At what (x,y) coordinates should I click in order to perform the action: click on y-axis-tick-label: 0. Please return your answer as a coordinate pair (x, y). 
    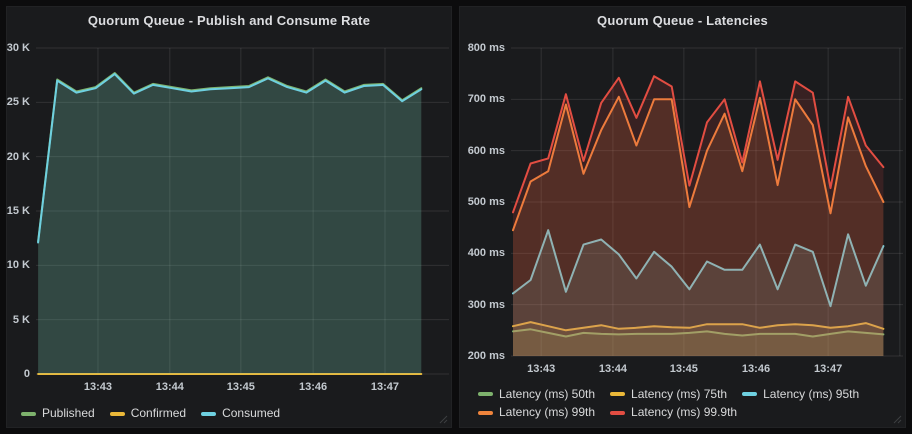
    Looking at the image, I should click on (26, 374).